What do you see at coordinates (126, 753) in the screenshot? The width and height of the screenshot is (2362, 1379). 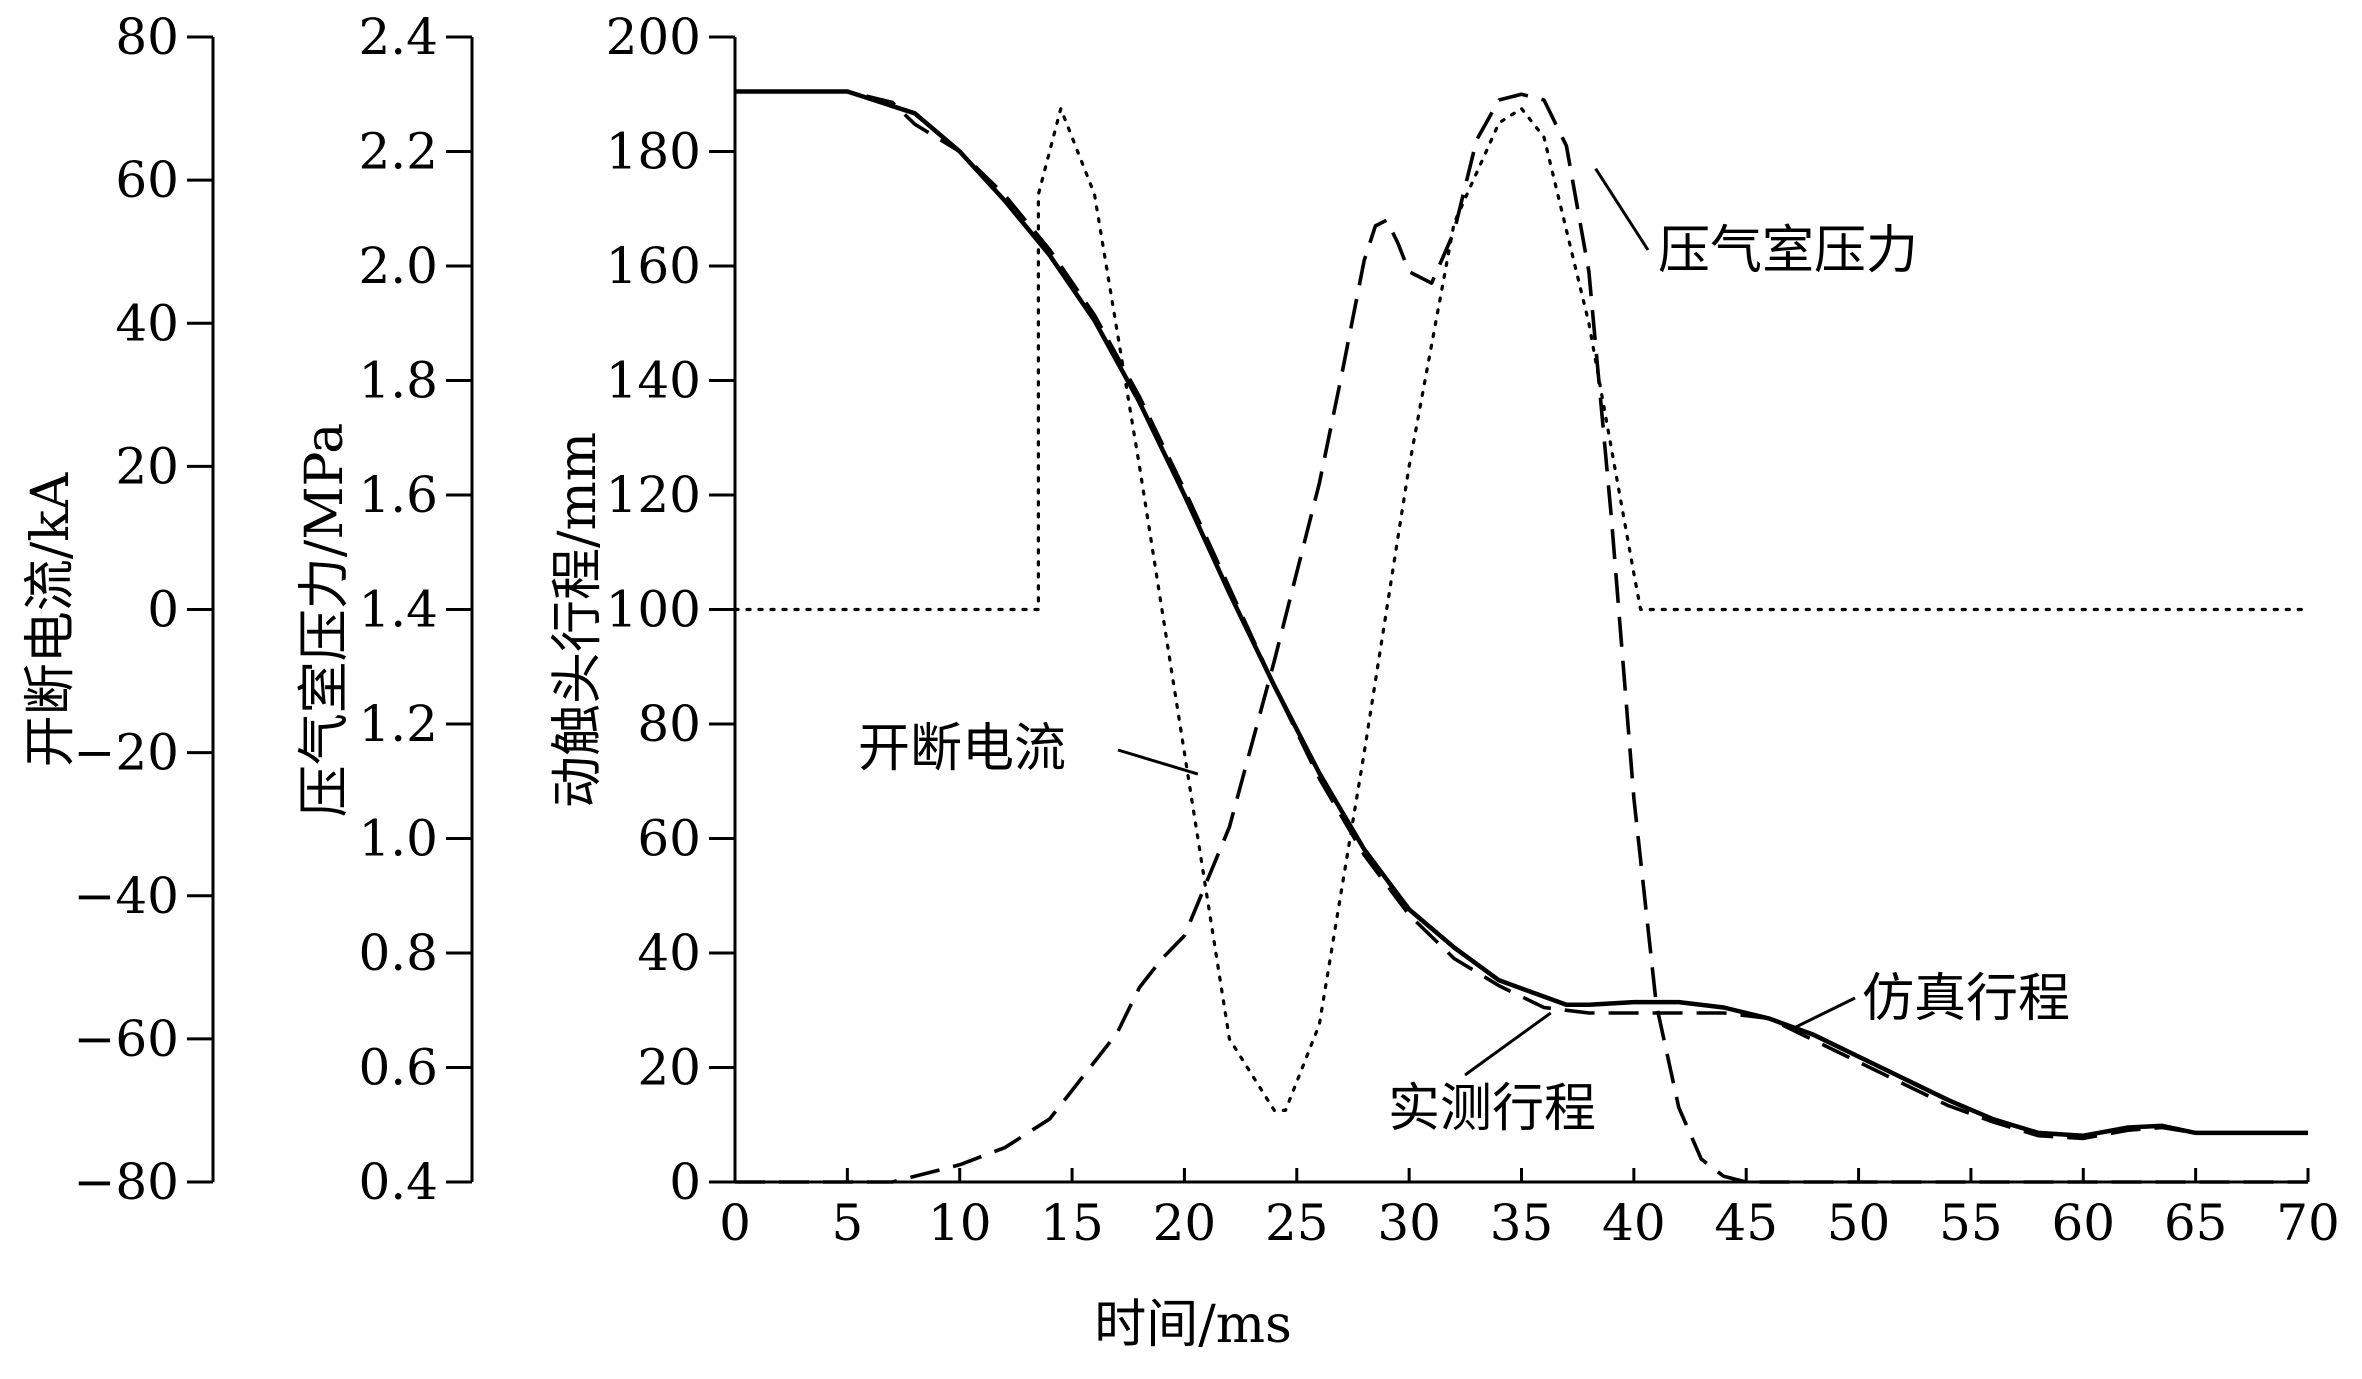 I see `current-tick-label: −20` at bounding box center [126, 753].